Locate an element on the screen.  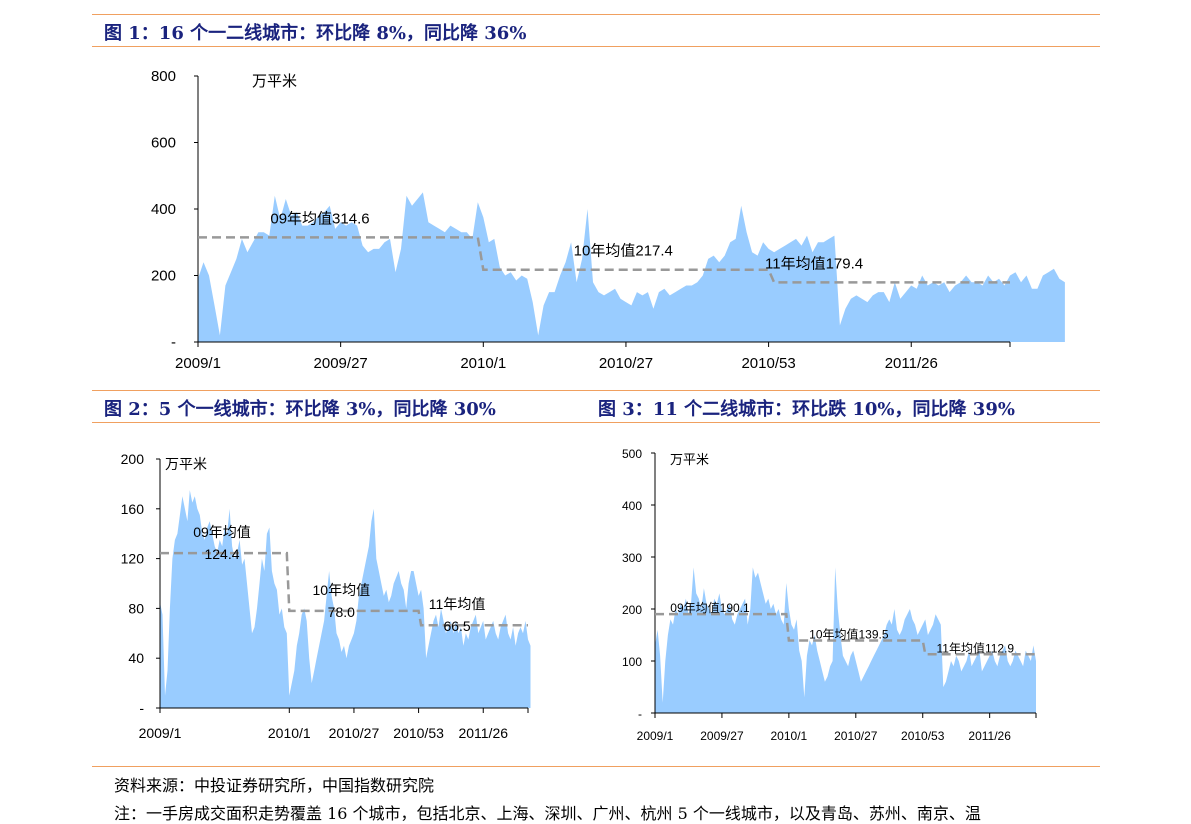
average-label: 11年均值179.4 is located at coordinates (814, 263).